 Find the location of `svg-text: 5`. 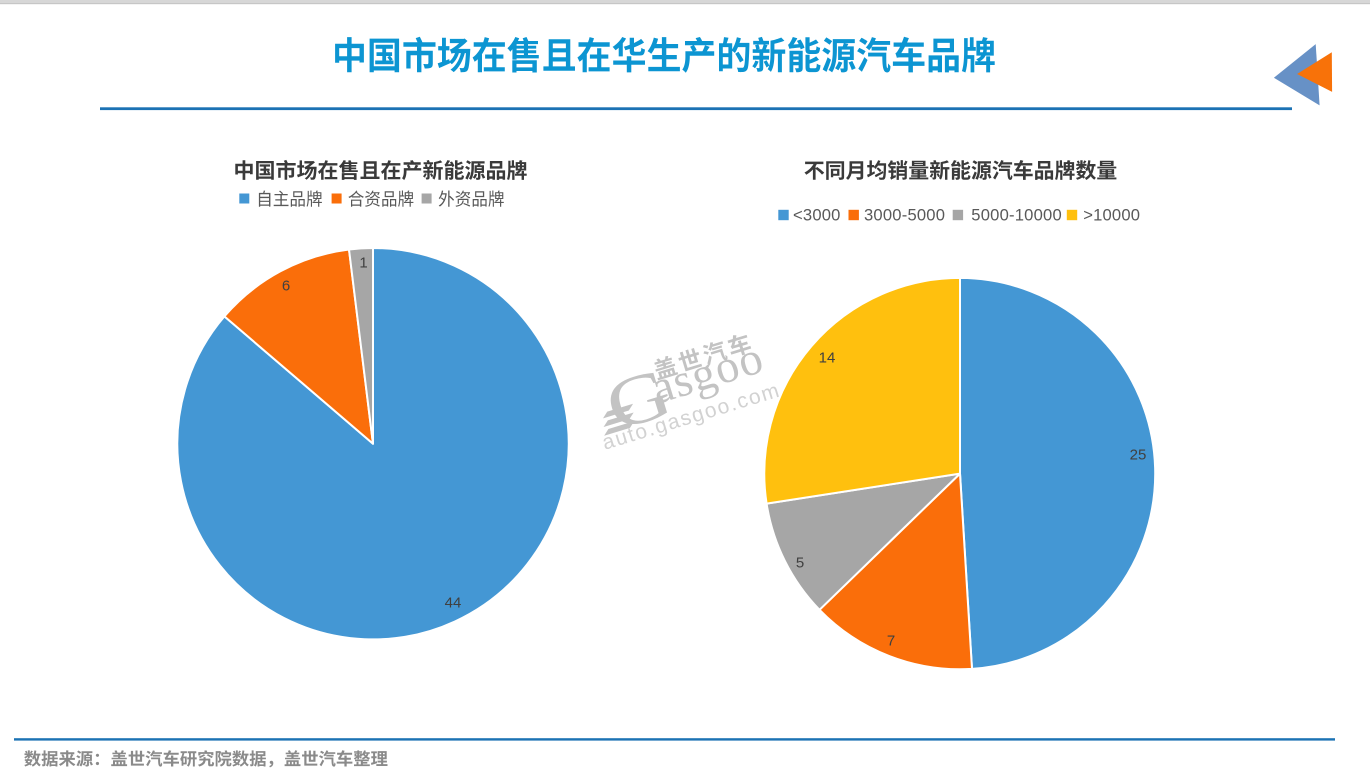

svg-text: 5 is located at coordinates (800, 562).